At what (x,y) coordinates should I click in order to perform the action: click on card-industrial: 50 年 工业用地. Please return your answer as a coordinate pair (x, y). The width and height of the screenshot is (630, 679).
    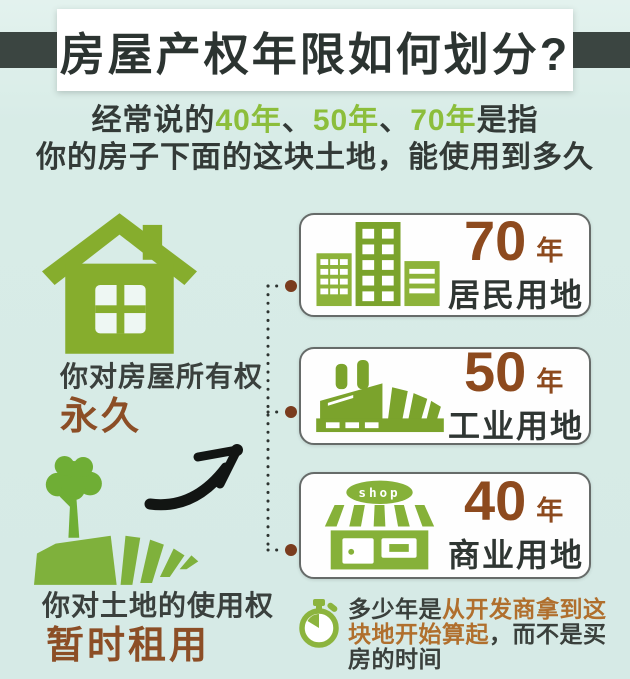
    Looking at the image, I should click on (445, 392).